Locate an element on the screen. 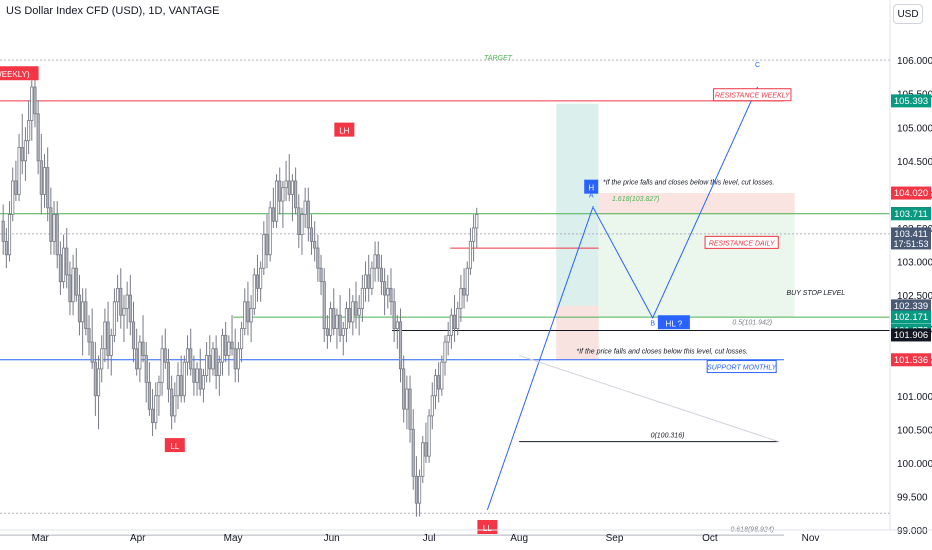 This screenshot has width=932, height=550. x-tick-label: Aug is located at coordinates (519, 538).